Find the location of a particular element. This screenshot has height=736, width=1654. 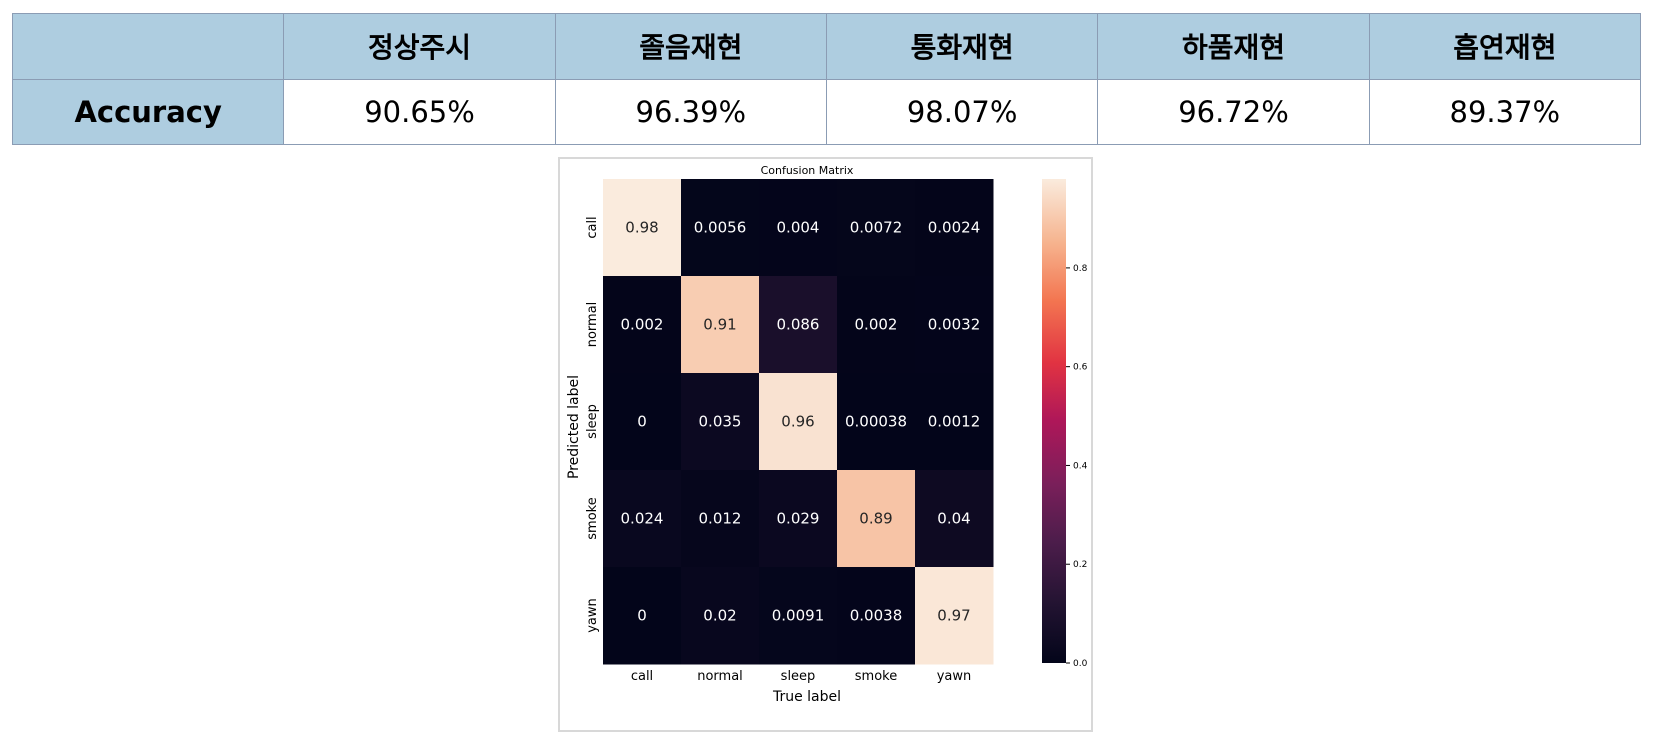

y-tick-label: smoke is located at coordinates (592, 518).